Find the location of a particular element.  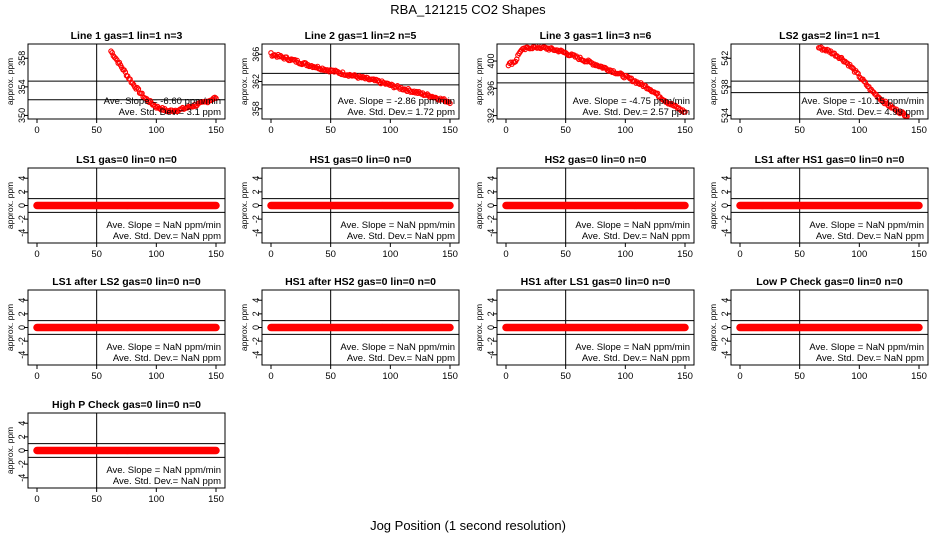

panel-title: Line 3 gas=1 lin=3 n=6 is located at coordinates (596, 36).